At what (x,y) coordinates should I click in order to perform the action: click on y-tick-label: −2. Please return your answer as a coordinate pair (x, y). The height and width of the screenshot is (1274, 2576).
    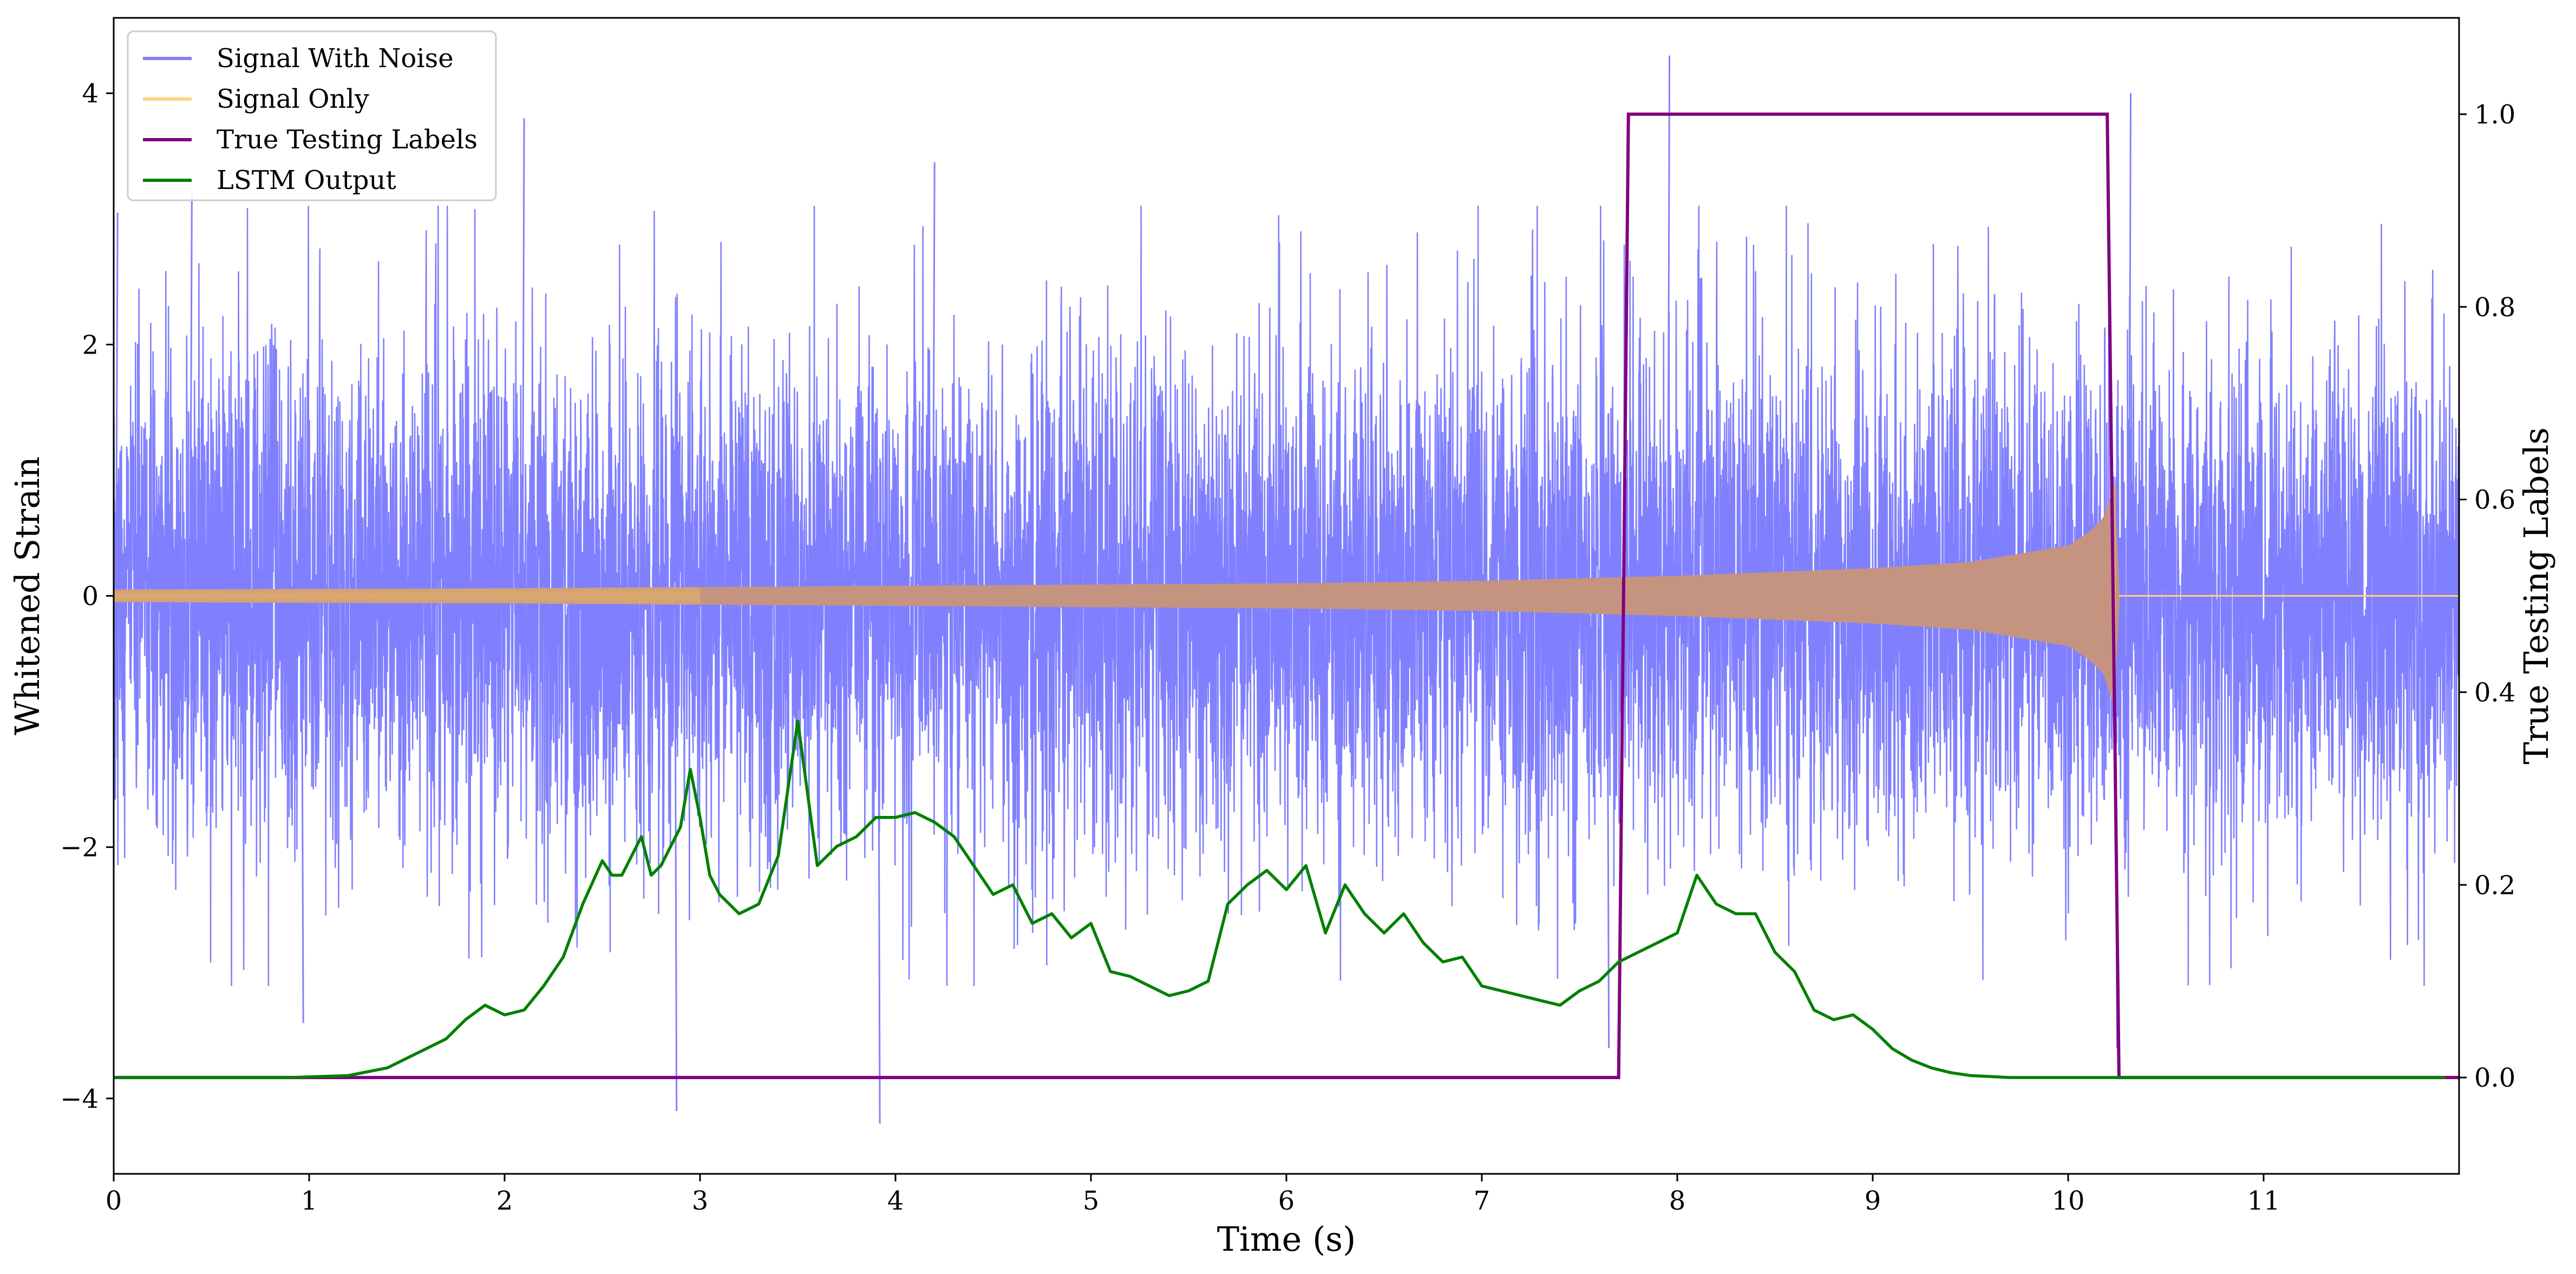
    Looking at the image, I should click on (79, 848).